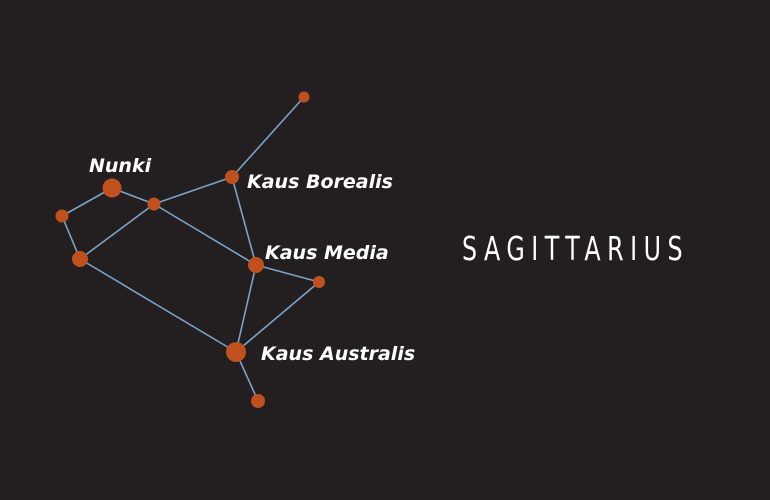 This screenshot has height=500, width=770. What do you see at coordinates (246, 308) in the screenshot?
I see `connection-line-kaus-media-kaus-australis` at bounding box center [246, 308].